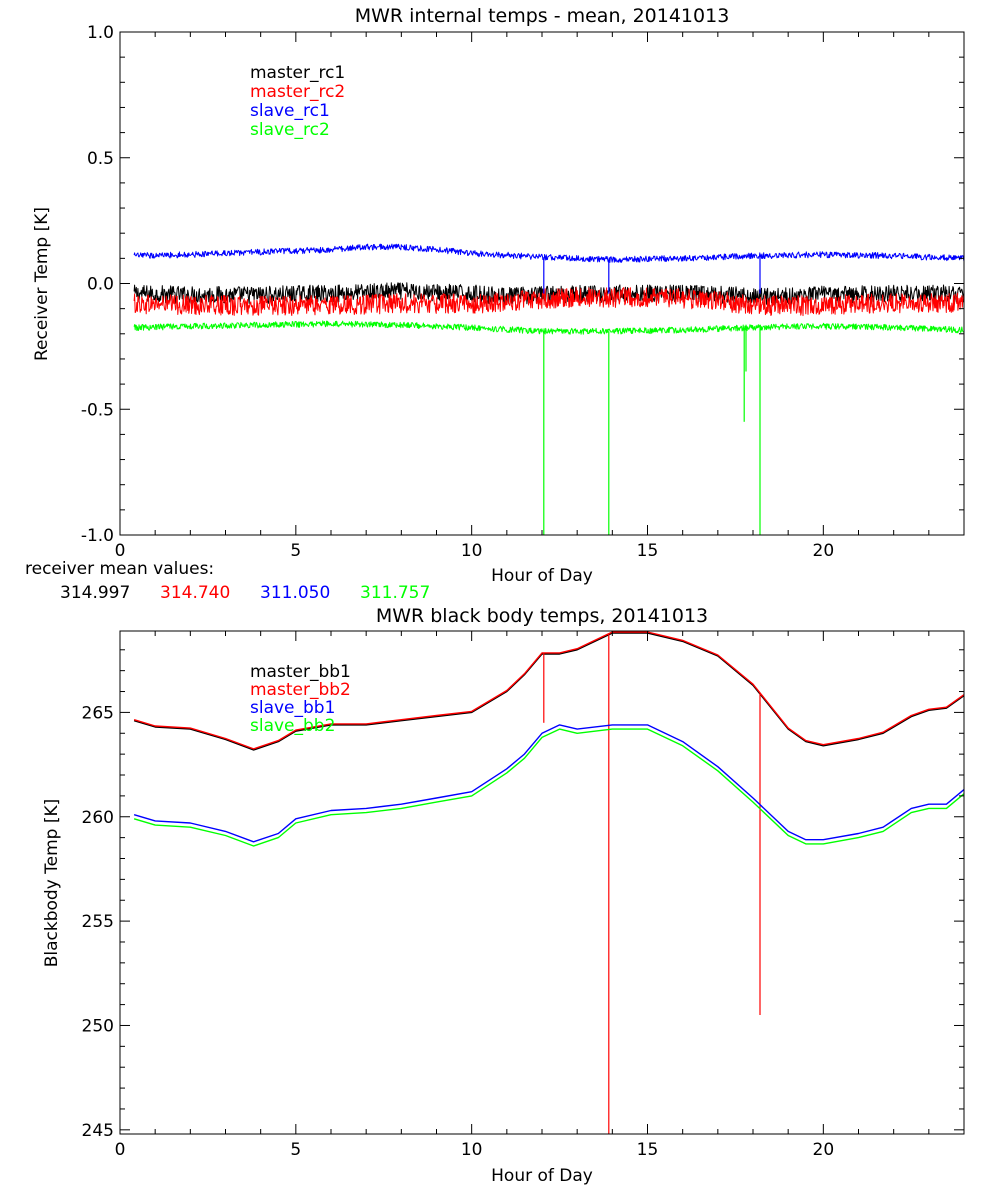 This screenshot has height=1200, width=1000. I want to click on series-line-master-rc1, so click(549, 294).